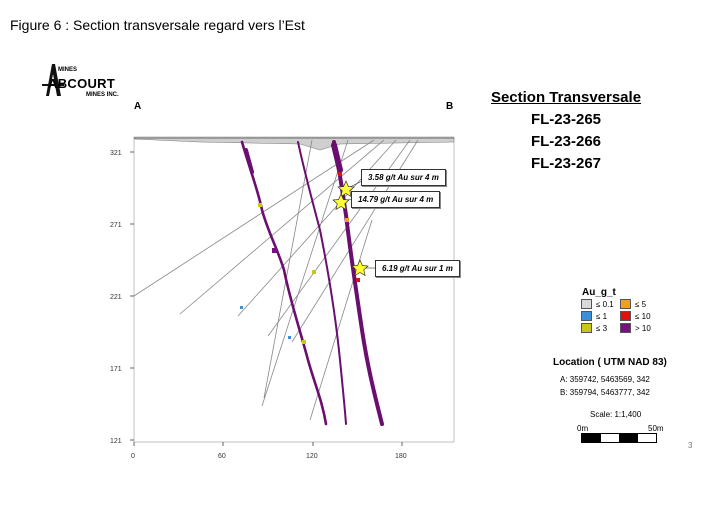 This screenshot has height=508, width=728. Describe the element at coordinates (583, 428) in the screenshot. I see `scale-start-label: 0m` at that location.